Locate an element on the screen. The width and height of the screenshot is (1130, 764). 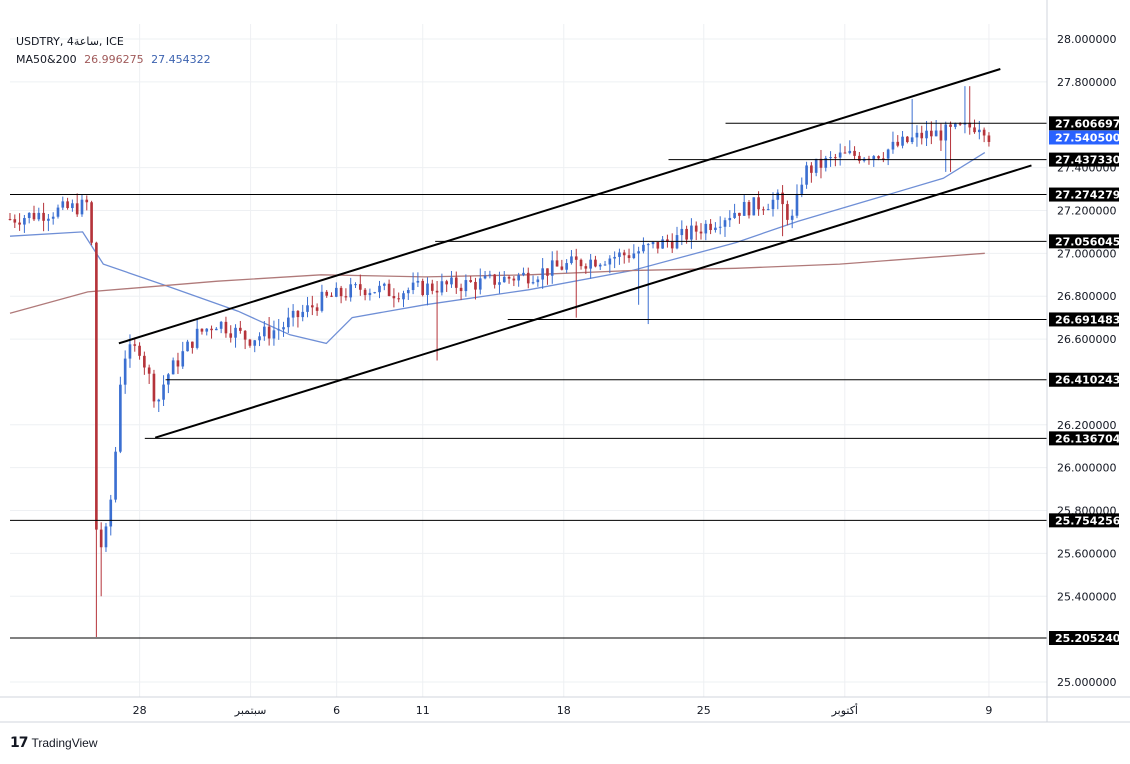
y-tick-label: 25.400000 is located at coordinates (1087, 596).